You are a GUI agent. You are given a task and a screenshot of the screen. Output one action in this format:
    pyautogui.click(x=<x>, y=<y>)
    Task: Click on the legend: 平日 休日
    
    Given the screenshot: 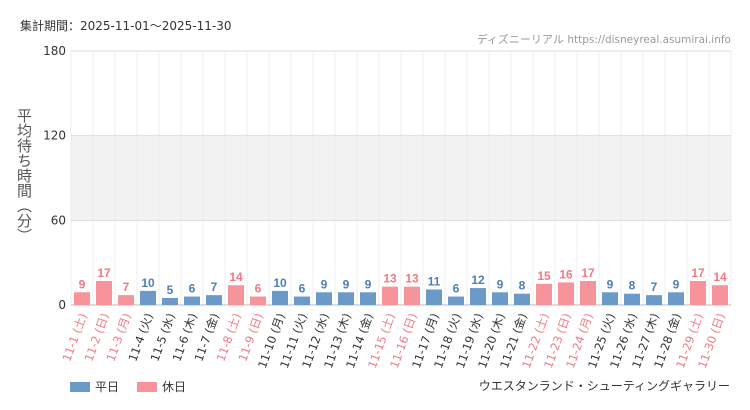 What is the action you would take?
    pyautogui.click(x=137, y=386)
    